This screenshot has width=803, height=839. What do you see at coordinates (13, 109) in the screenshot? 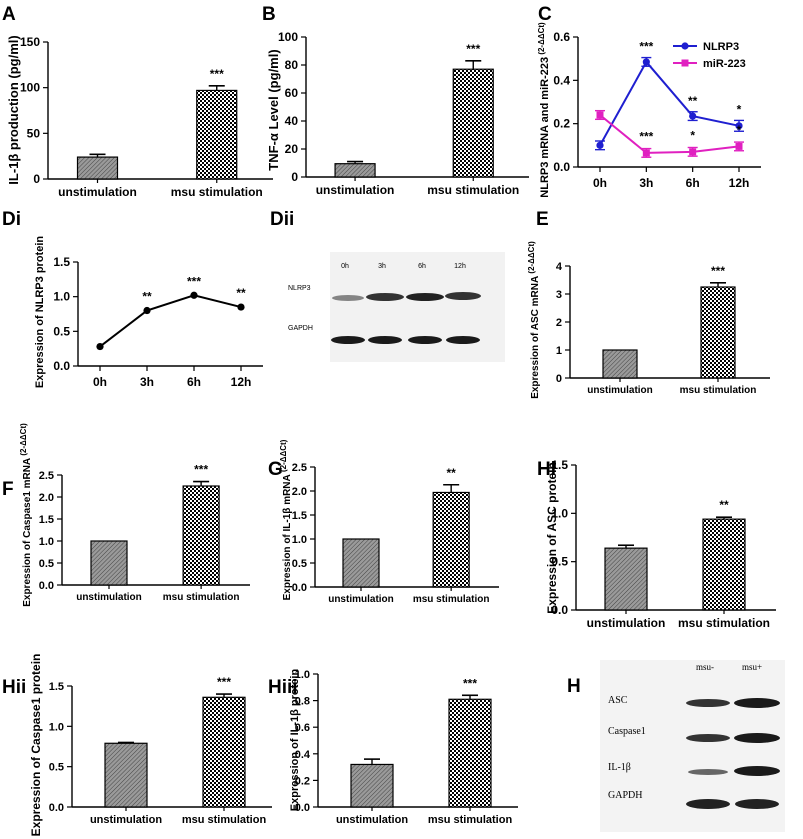
I see `y-axis-label: IL-1β production (pg/ml)` at bounding box center [13, 109].